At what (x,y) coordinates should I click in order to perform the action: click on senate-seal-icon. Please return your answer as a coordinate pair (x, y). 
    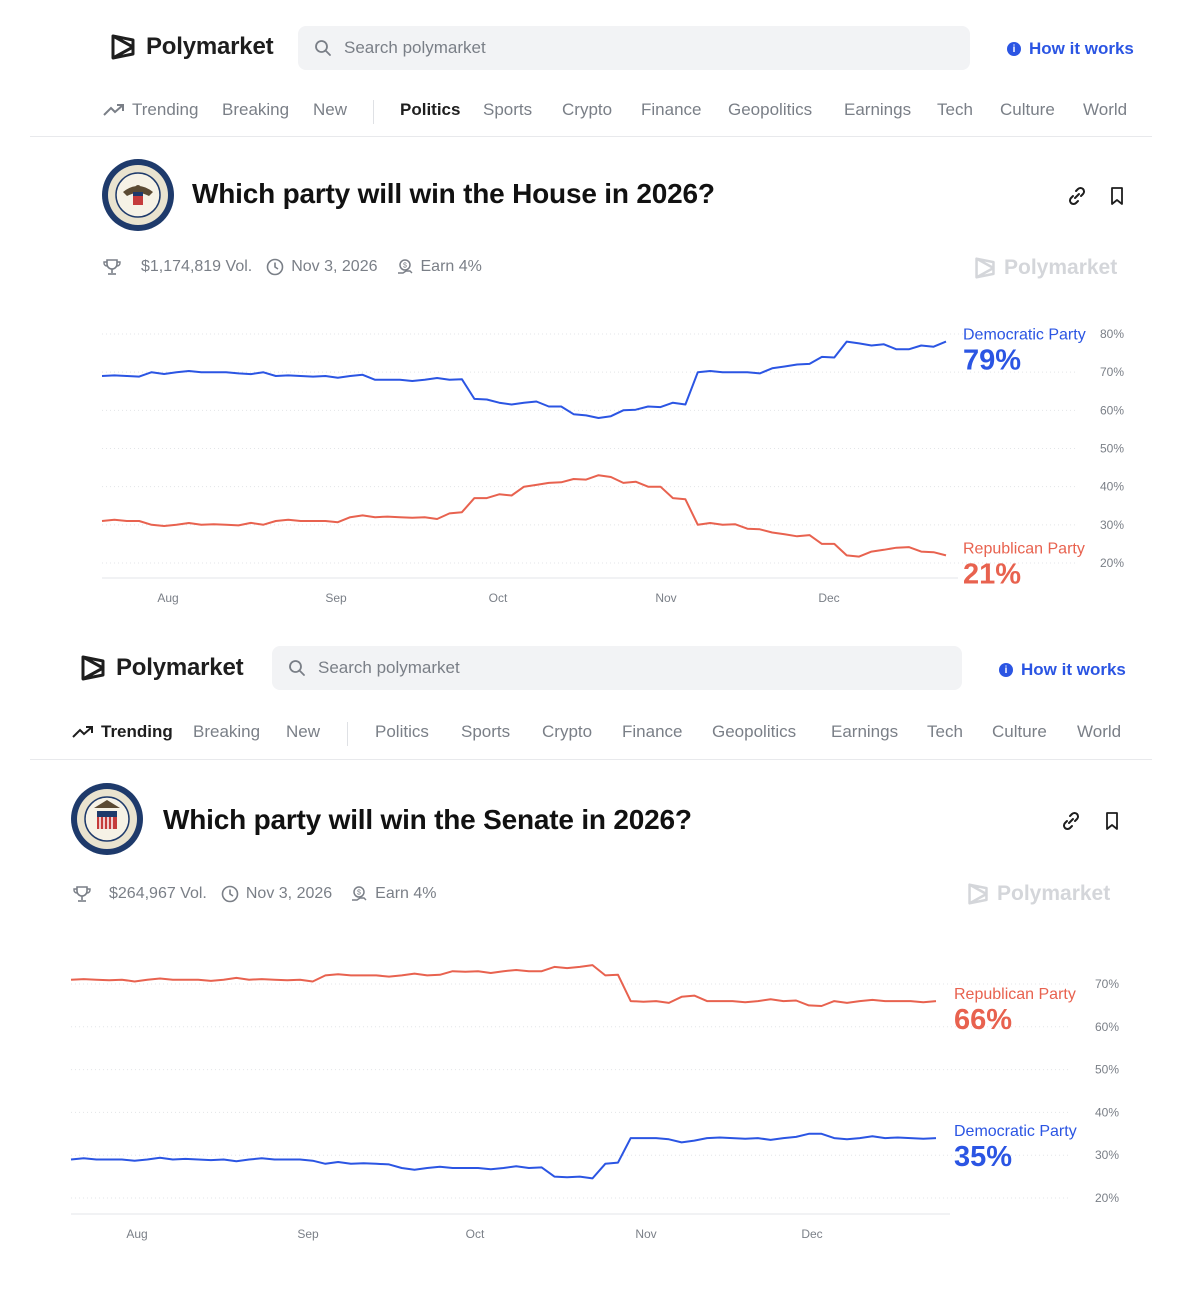
    Looking at the image, I should click on (107, 819).